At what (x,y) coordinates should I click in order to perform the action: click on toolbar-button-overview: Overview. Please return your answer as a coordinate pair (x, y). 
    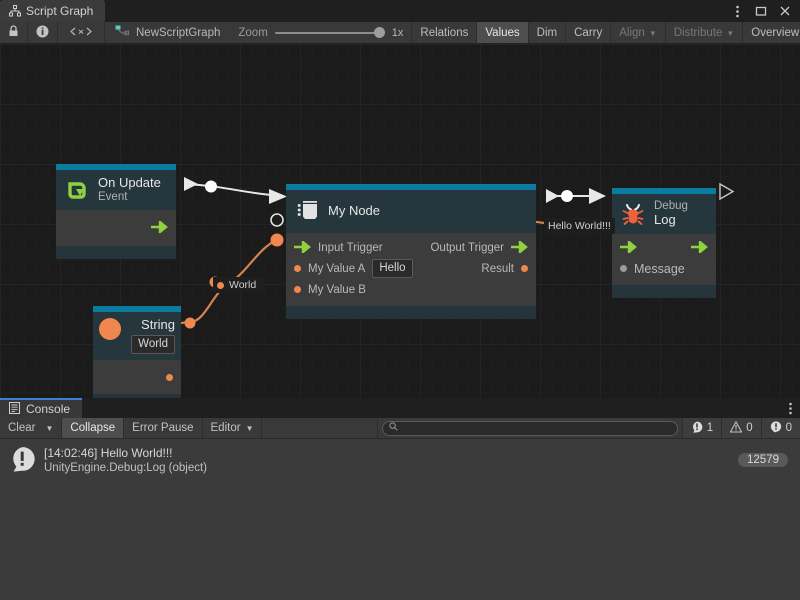
    Looking at the image, I should click on (771, 32).